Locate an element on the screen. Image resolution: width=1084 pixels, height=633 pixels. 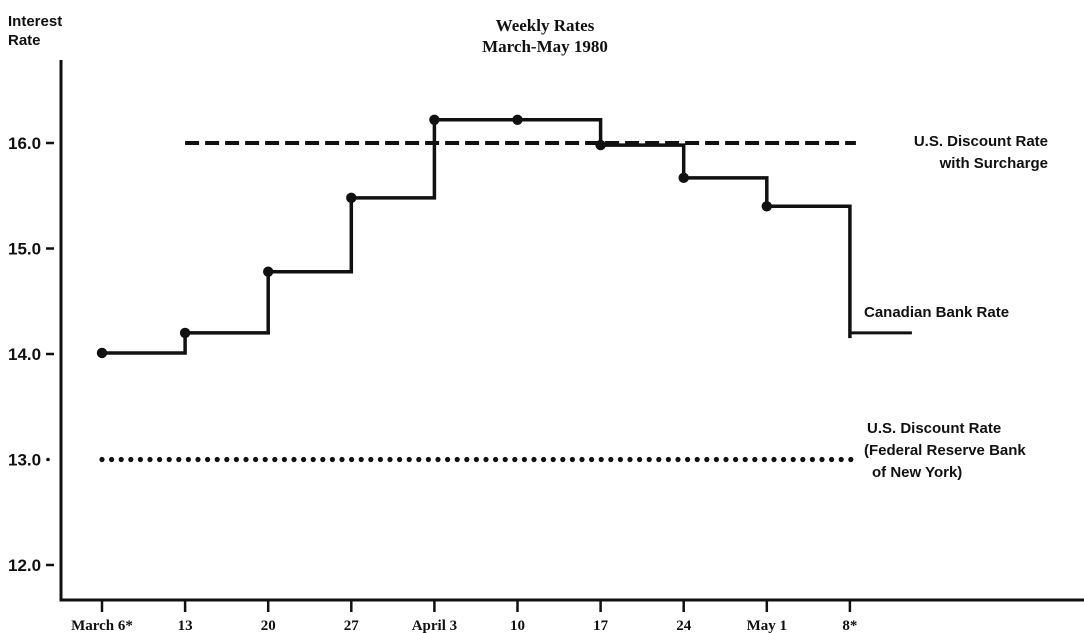
y-axis-title-line1: Interest is located at coordinates (35, 21).